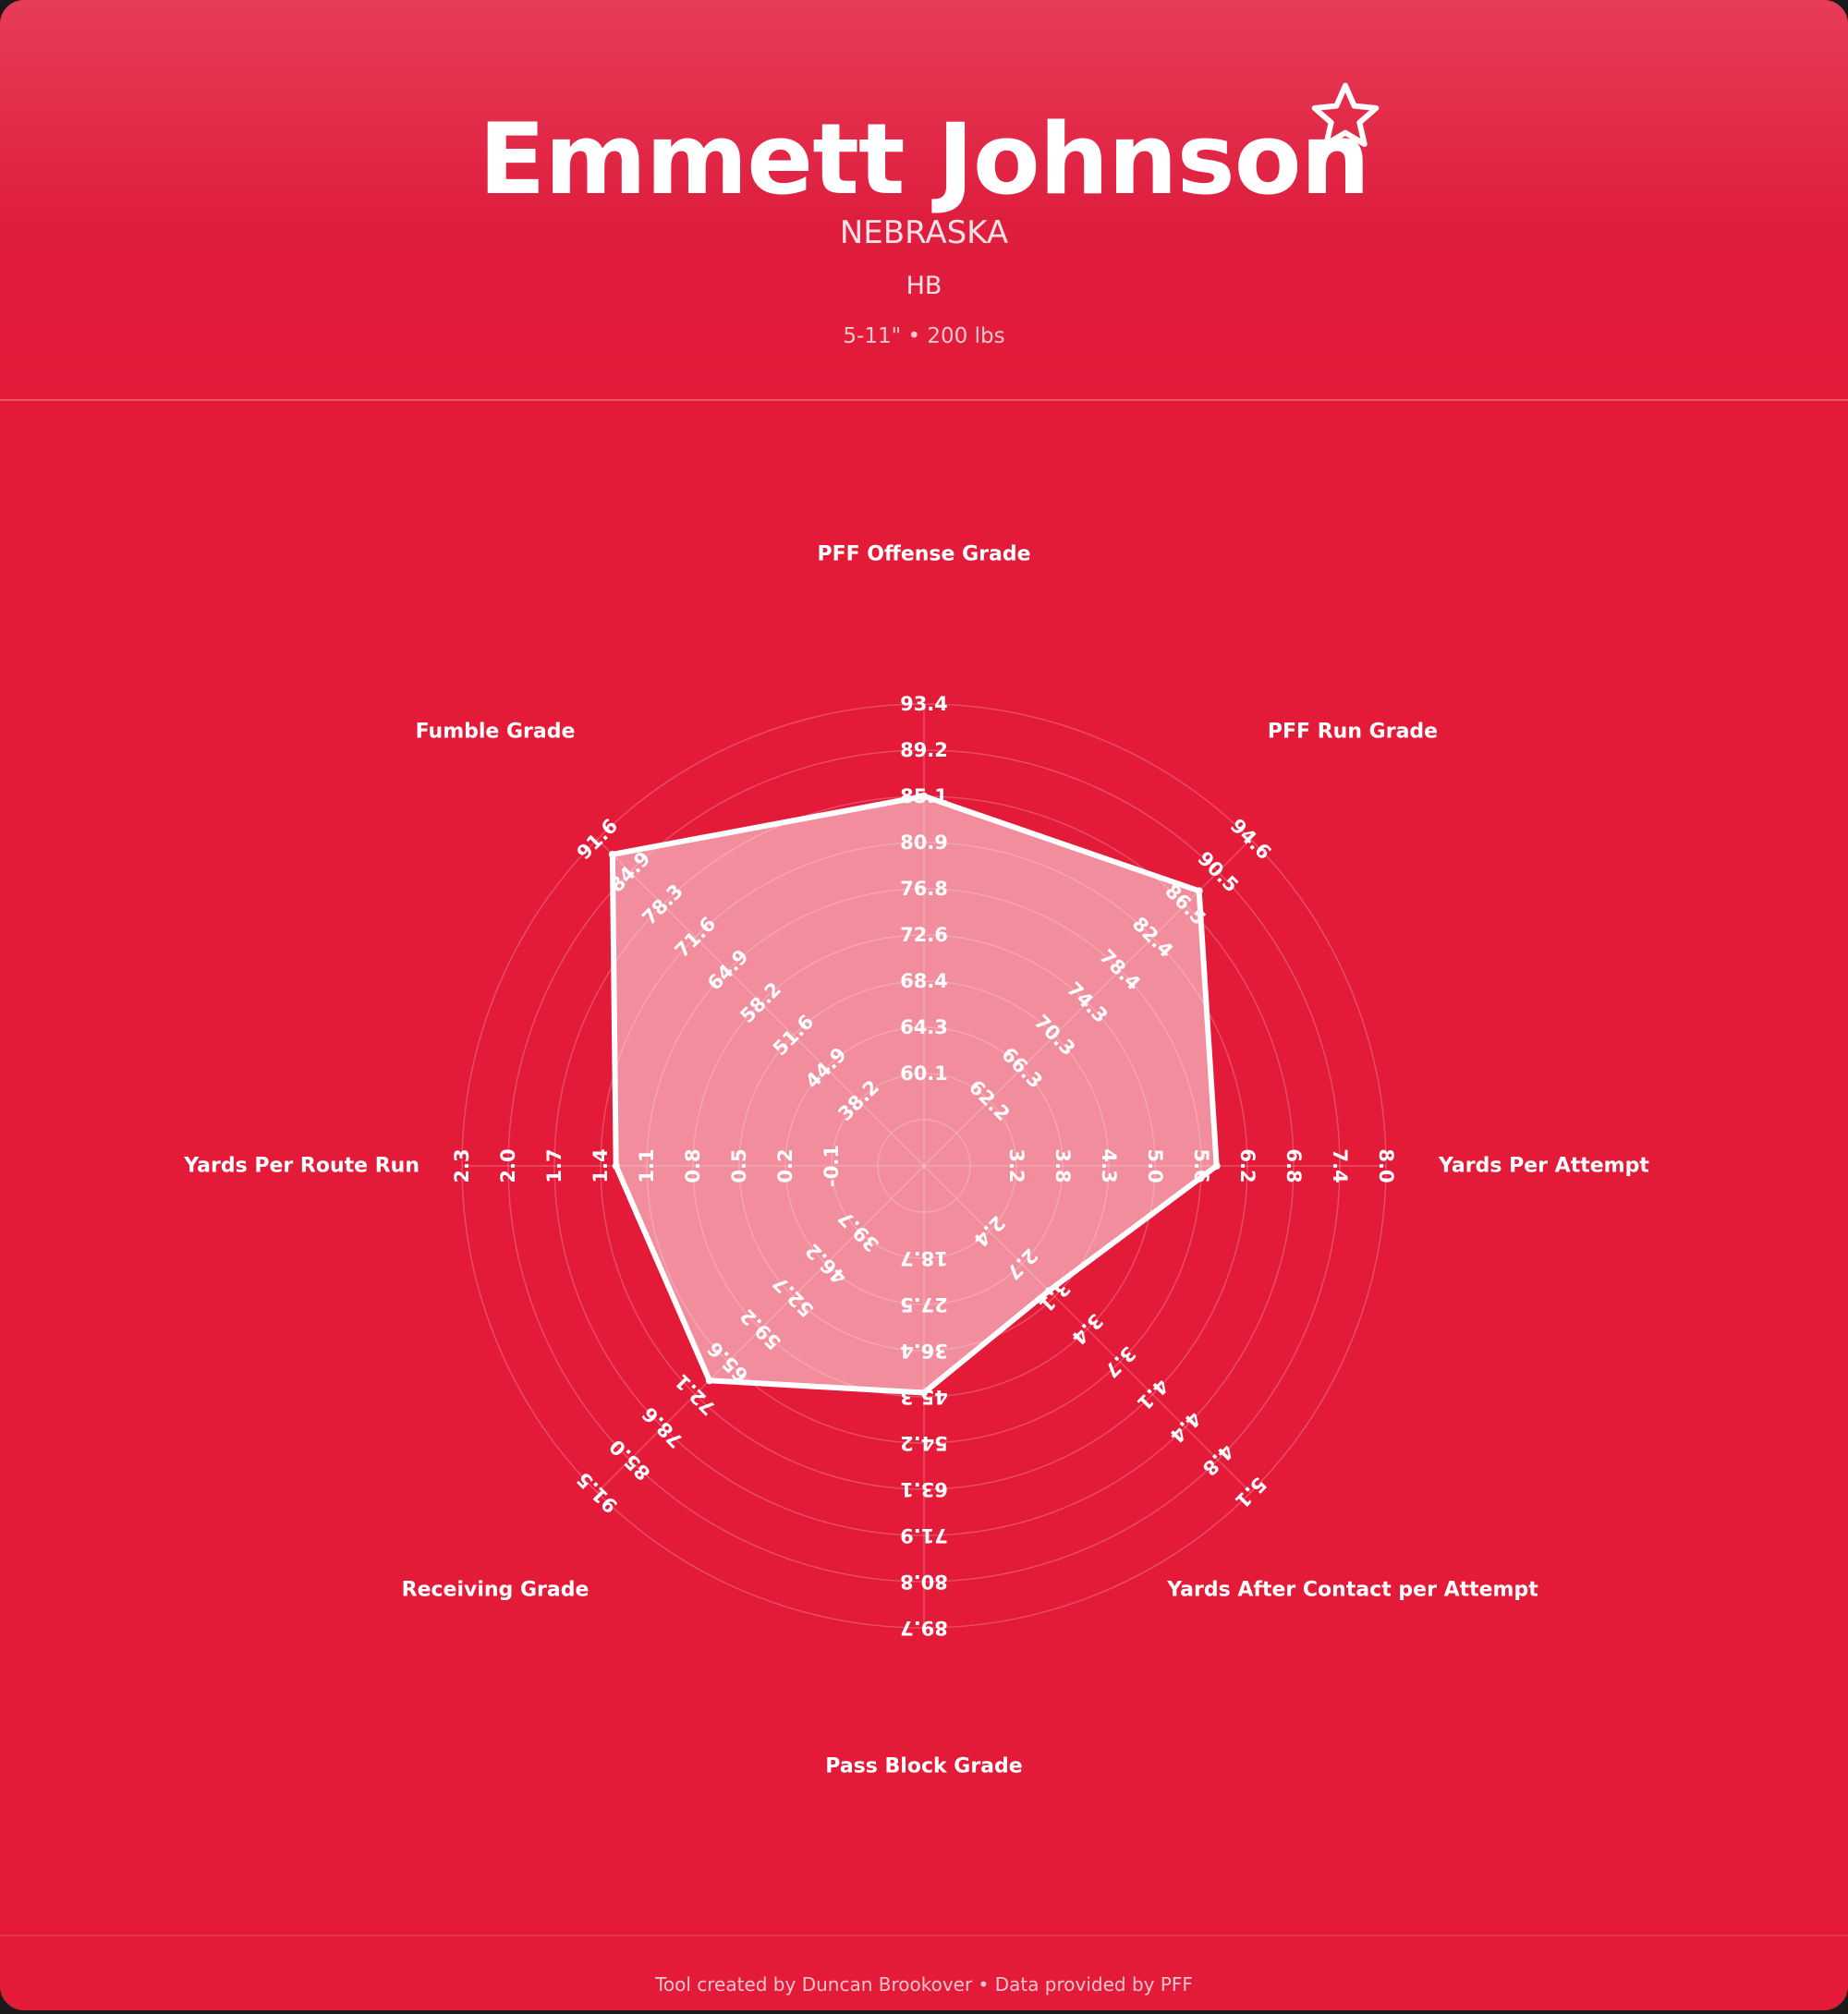 This screenshot has width=1848, height=2014. What do you see at coordinates (924, 1304) in the screenshot?
I see `tick-label: 27.5` at bounding box center [924, 1304].